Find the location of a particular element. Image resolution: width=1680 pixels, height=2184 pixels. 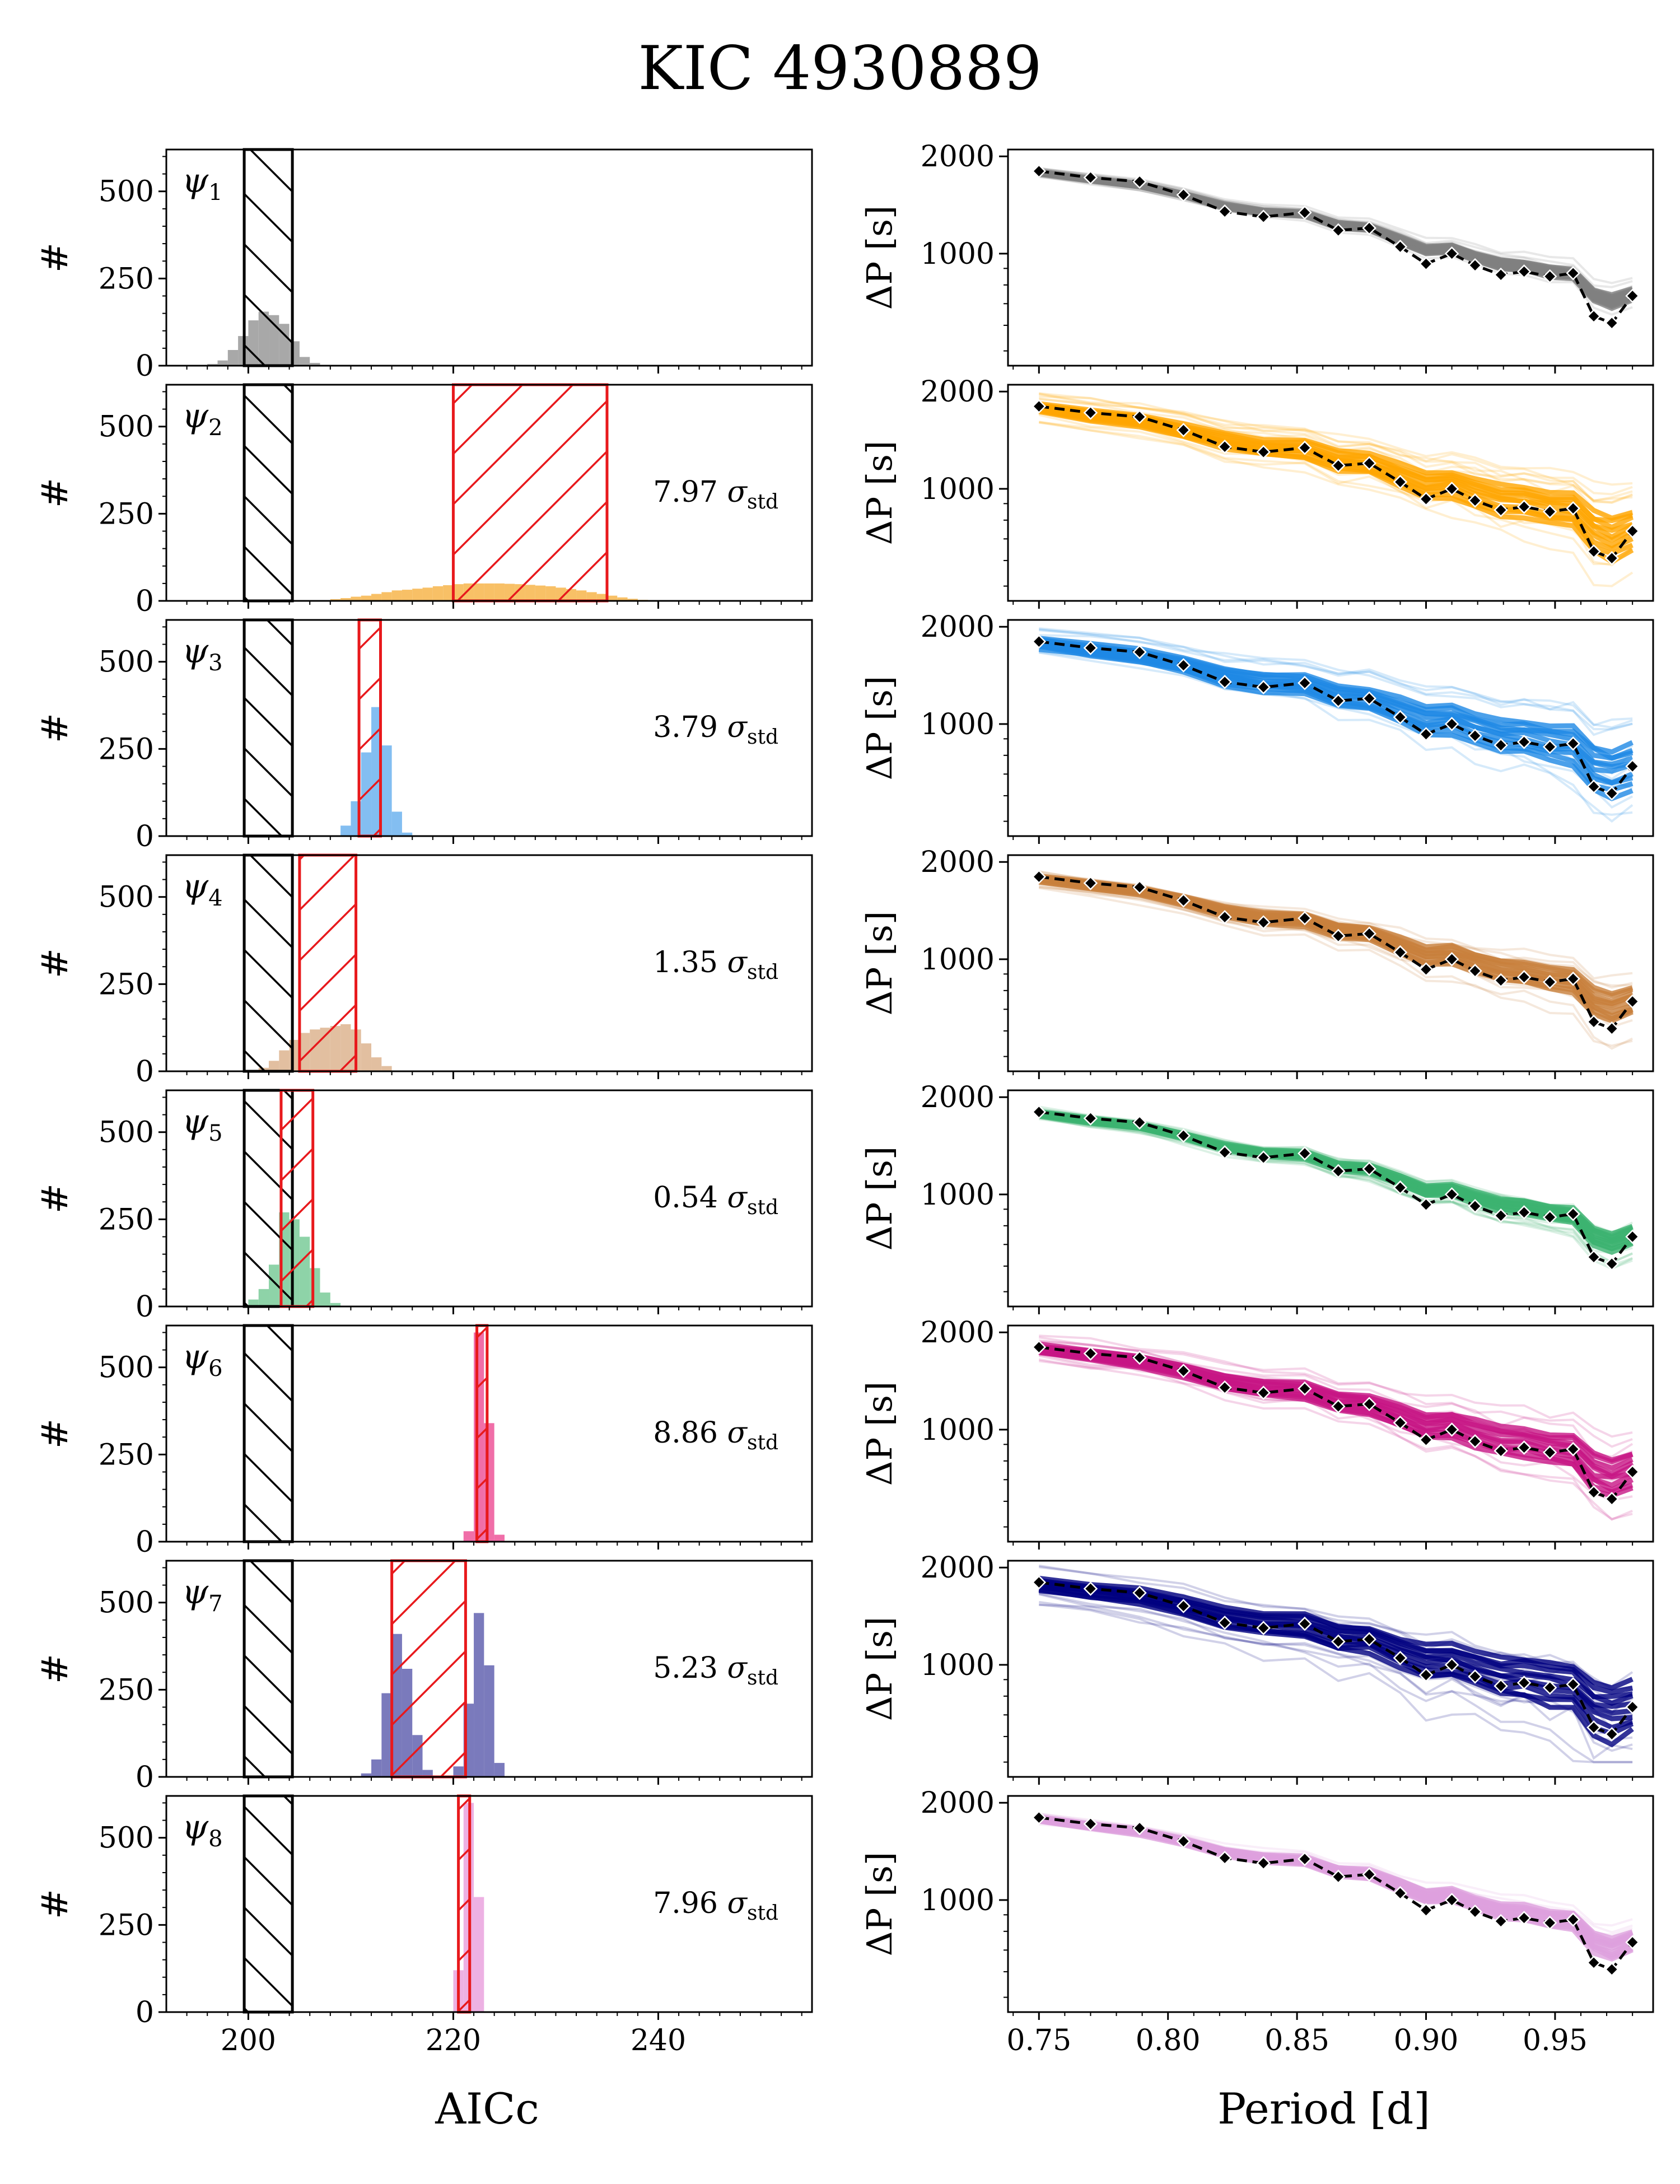

period-panel-5: 1000 2000 ΔP [s] is located at coordinates (1257, 1198).